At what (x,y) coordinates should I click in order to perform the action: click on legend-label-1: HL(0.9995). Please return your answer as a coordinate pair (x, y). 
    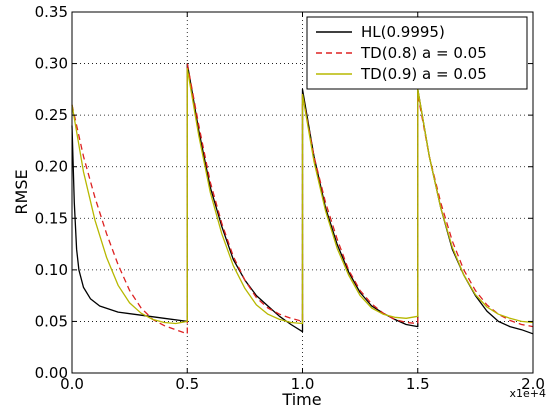
    Looking at the image, I should click on (403, 32).